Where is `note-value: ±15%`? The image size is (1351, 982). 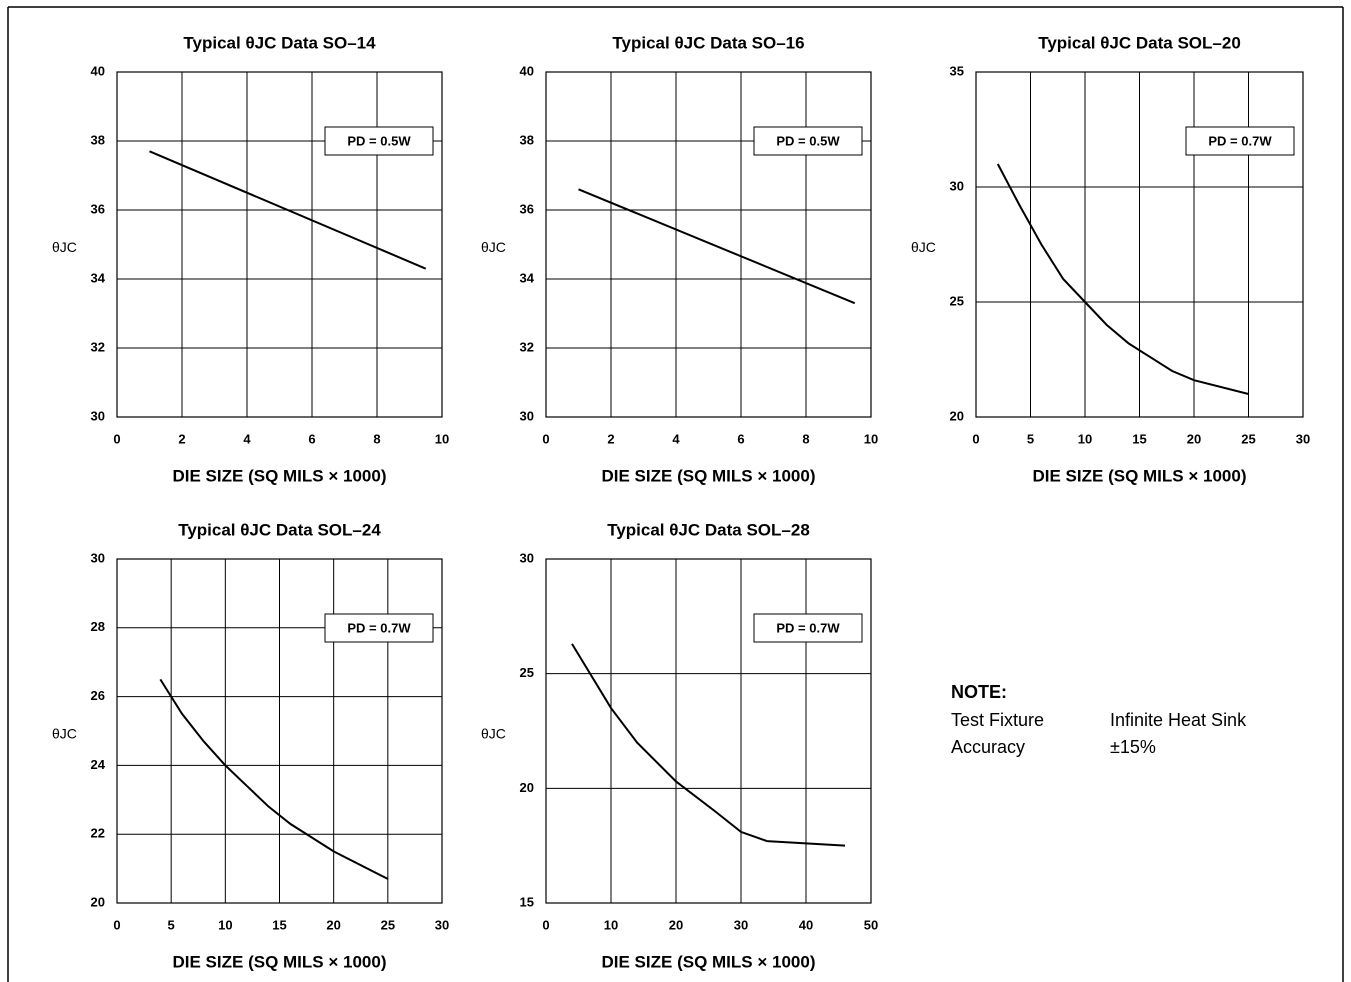
note-value: ±15% is located at coordinates (1133, 747).